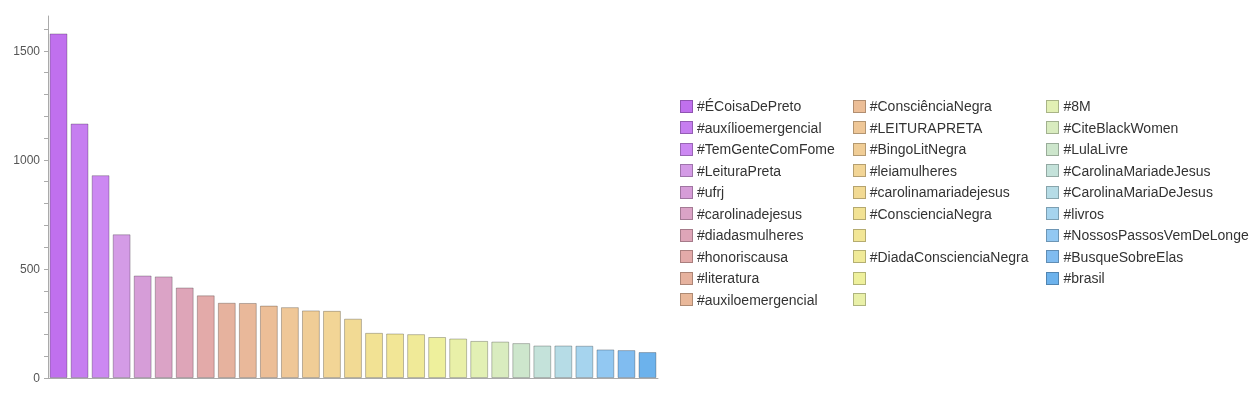 The image size is (1260, 400). What do you see at coordinates (1084, 278) in the screenshot?
I see `legend-label: #brasil` at bounding box center [1084, 278].